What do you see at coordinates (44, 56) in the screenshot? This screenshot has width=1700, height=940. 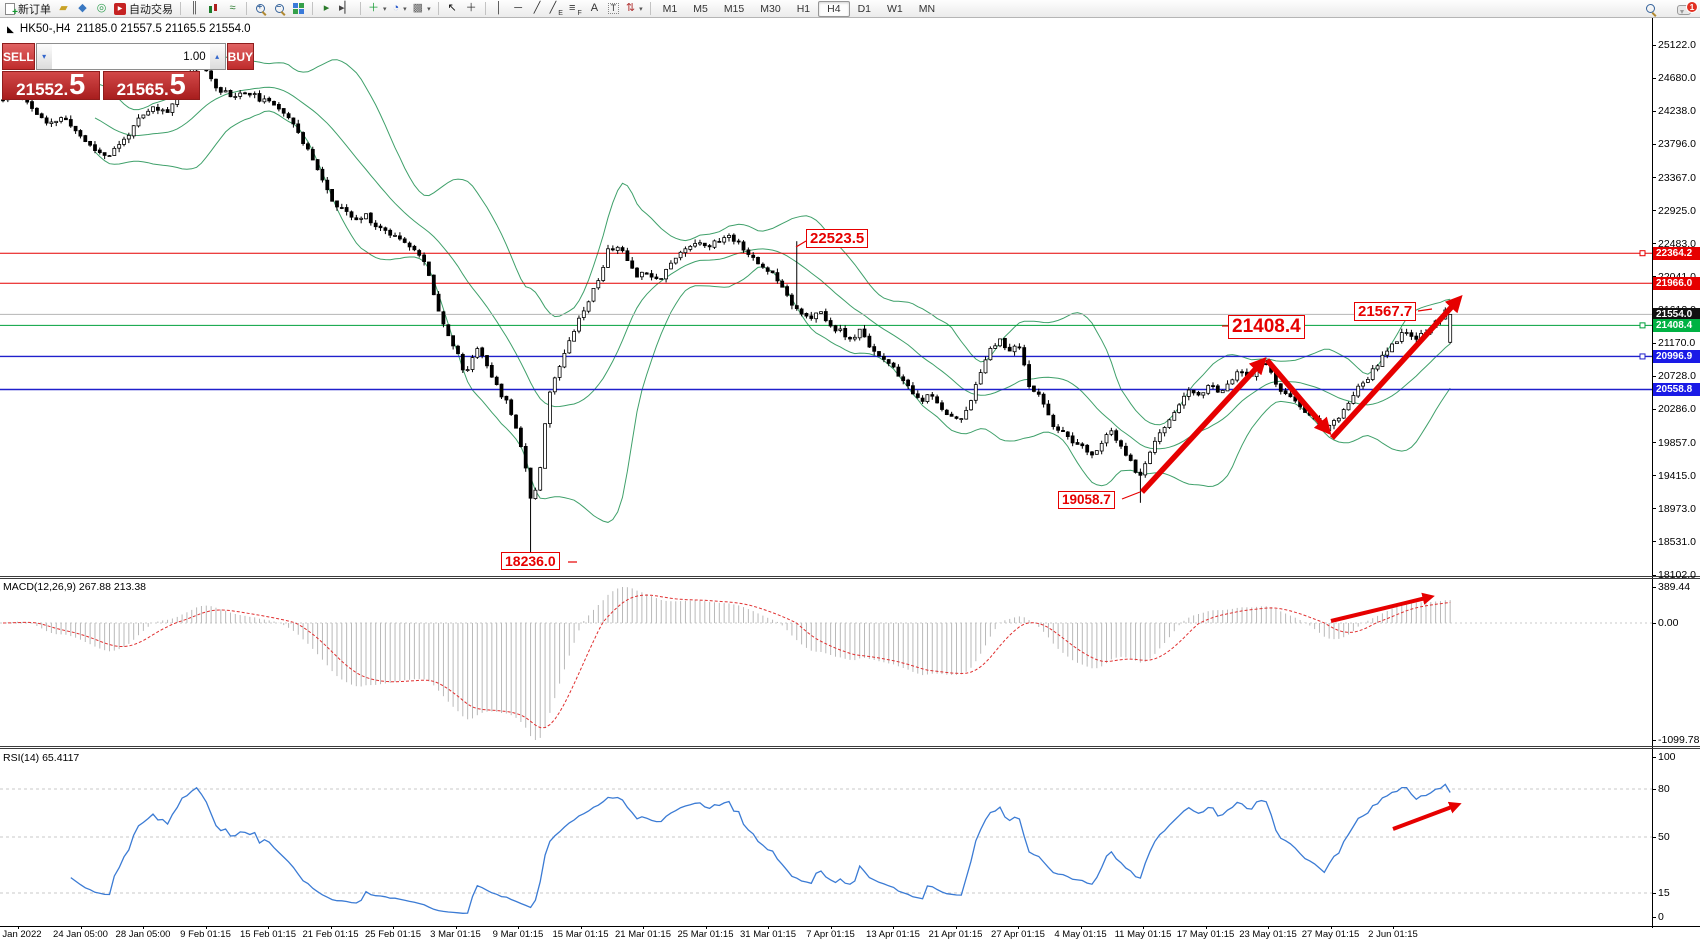 I see `volume-decrease-button: ▾` at bounding box center [44, 56].